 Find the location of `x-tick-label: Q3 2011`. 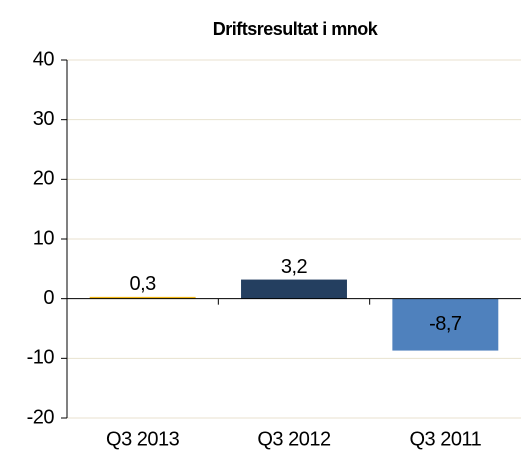

x-tick-label: Q3 2011 is located at coordinates (445, 439).